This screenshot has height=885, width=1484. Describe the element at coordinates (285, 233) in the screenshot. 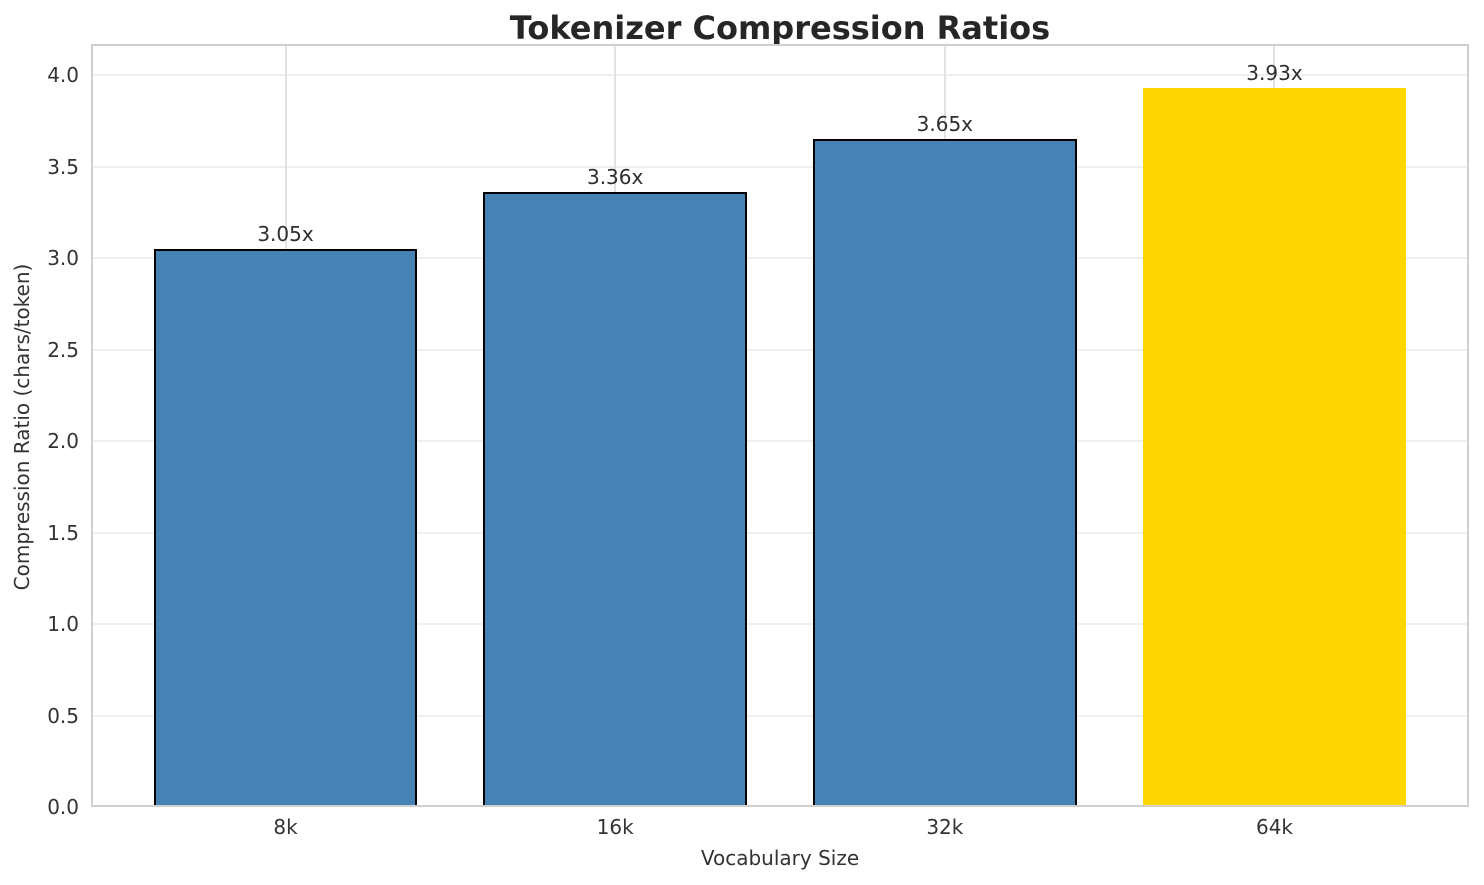

I see `bar-value-label: 3.05x` at that location.